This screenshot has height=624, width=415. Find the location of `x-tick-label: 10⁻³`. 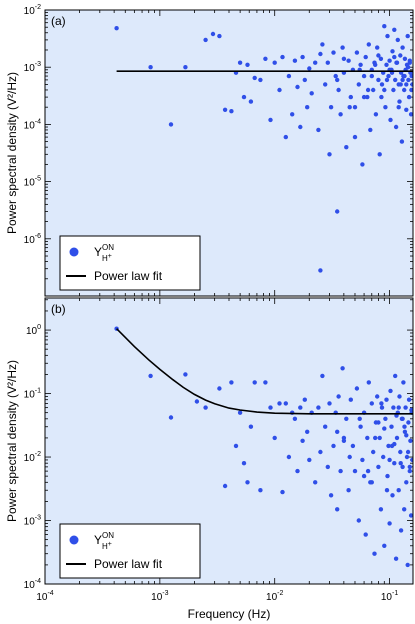

x-tick-label: 10⁻³ is located at coordinates (159, 596).